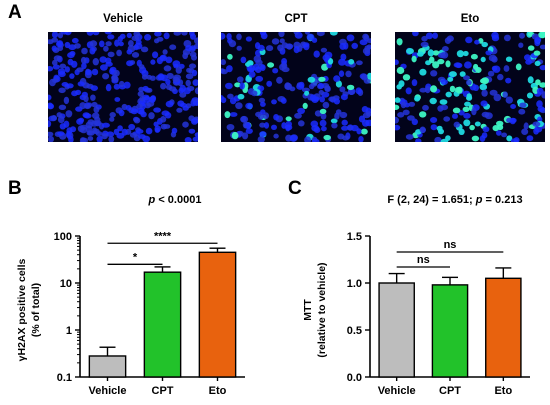 This screenshot has width=550, height=405. Describe the element at coordinates (354, 331) in the screenshot. I see `y-tick-label: 0.5` at that location.